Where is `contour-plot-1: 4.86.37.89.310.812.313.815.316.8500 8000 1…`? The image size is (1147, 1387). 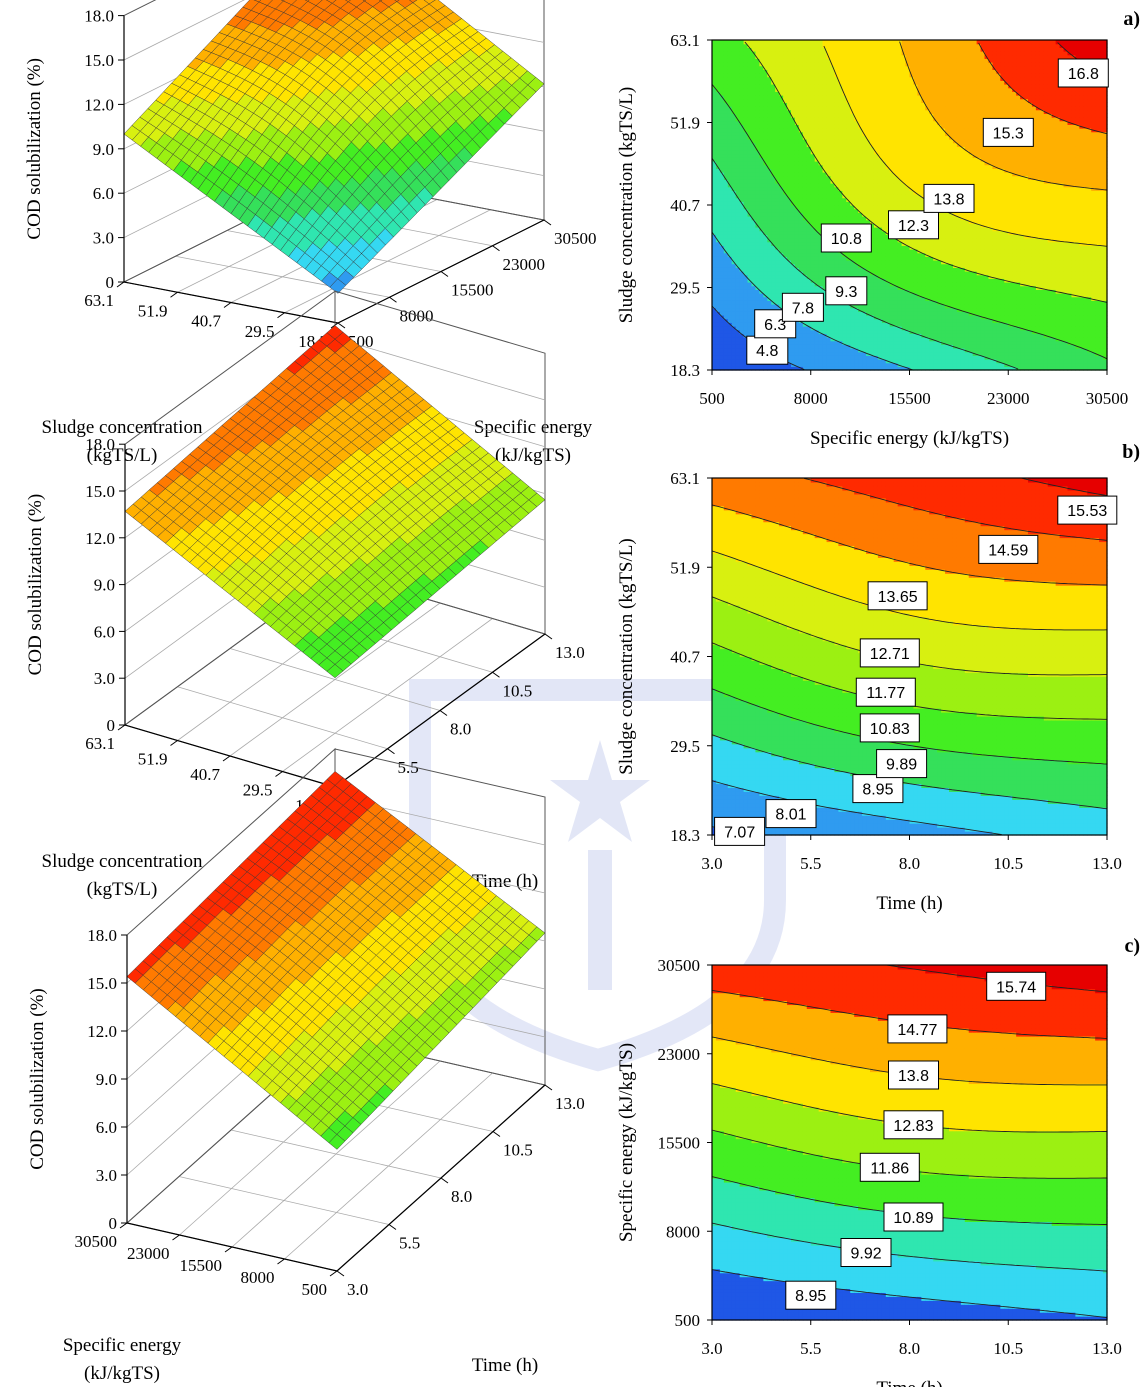
contour-plot-1: 4.86.37.89.310.812.313.815.316.8500 8000 1… is located at coordinates (878, 228).